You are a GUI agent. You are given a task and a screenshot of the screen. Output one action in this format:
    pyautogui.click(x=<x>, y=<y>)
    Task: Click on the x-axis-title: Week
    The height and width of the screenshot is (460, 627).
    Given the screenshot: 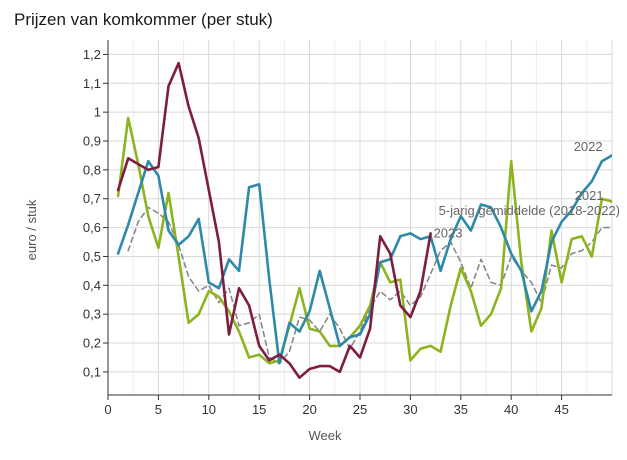 What is the action you would take?
    pyautogui.click(x=325, y=435)
    